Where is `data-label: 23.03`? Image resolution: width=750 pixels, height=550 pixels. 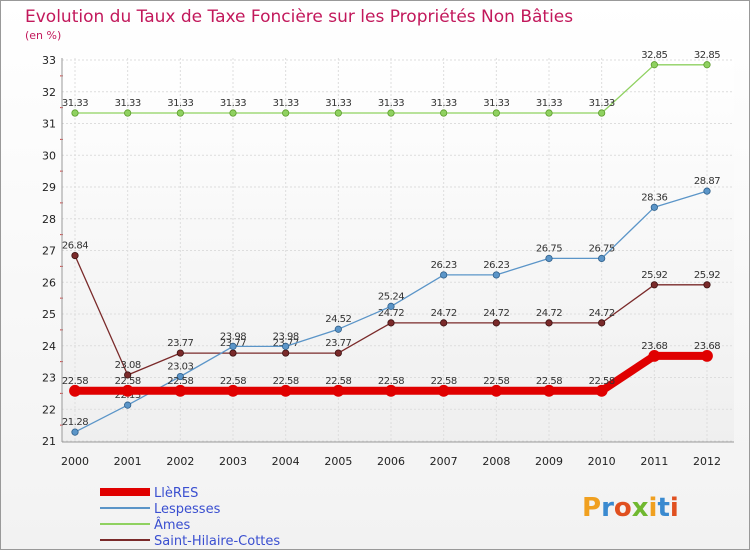 data-label: 23.03 is located at coordinates (180, 367).